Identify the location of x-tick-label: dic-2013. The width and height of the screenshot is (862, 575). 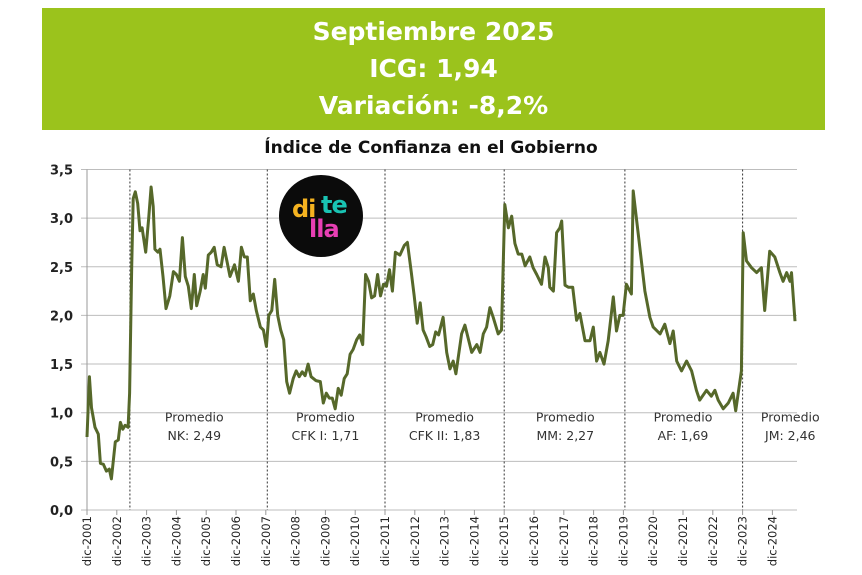
(445, 541).